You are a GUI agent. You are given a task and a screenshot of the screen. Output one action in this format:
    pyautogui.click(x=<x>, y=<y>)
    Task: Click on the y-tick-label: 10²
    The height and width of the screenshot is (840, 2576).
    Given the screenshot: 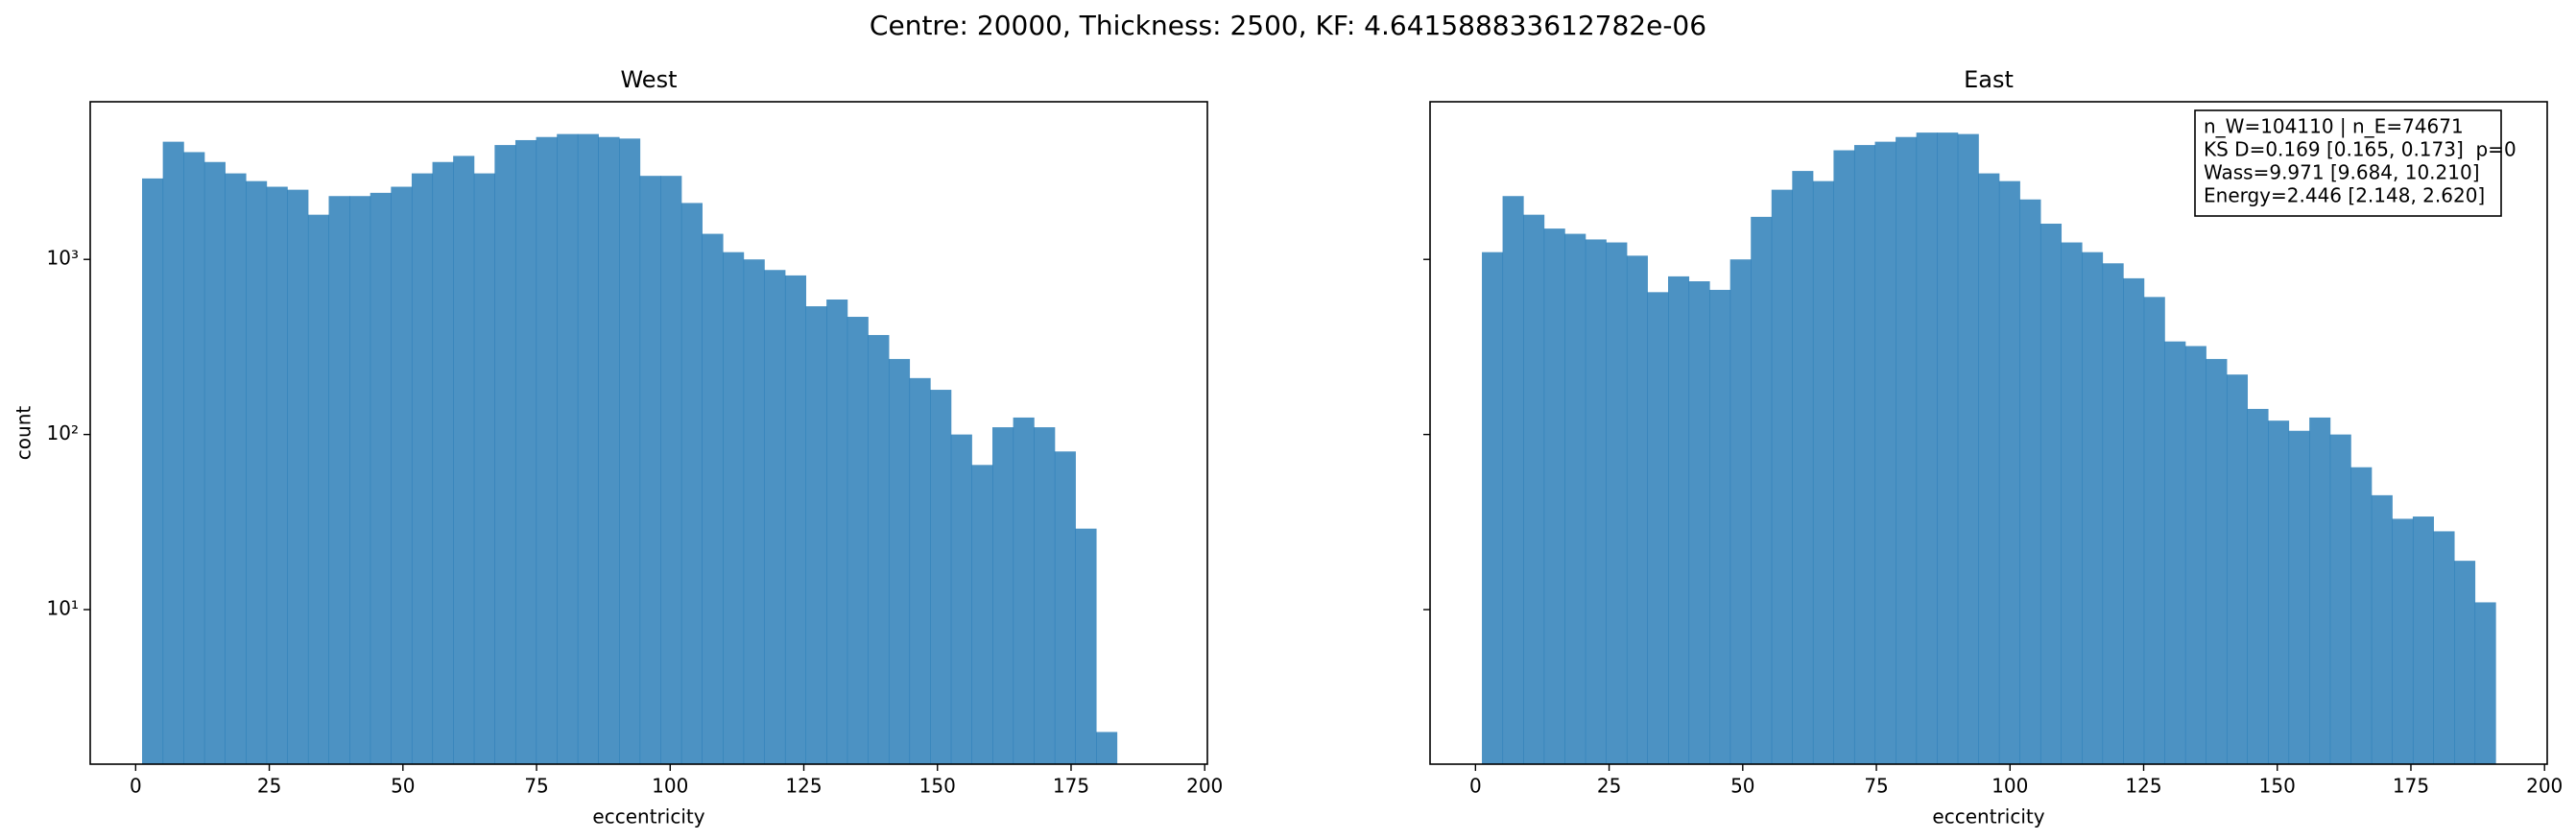 What is the action you would take?
    pyautogui.click(x=63, y=432)
    